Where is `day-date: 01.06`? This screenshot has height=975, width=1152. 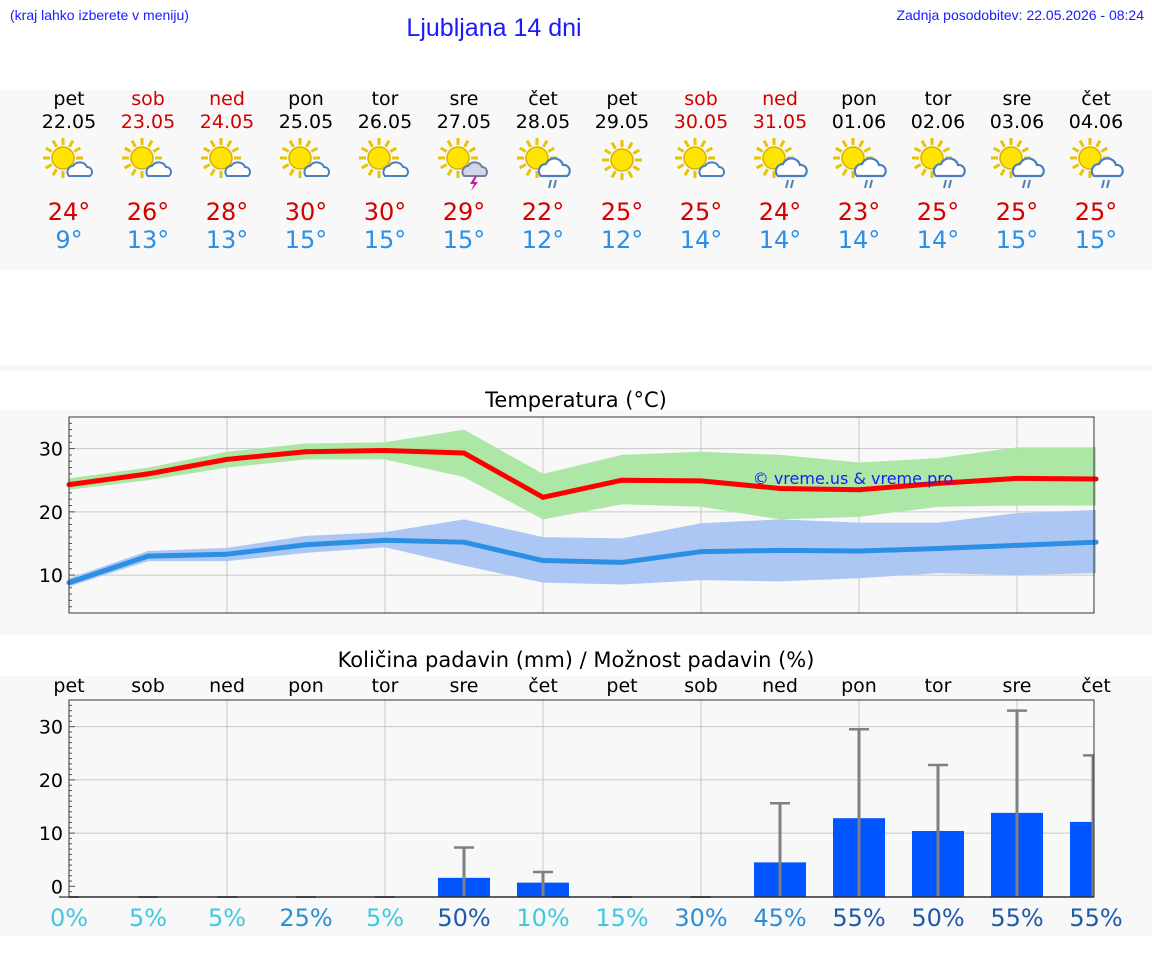
day-date: 01.06 is located at coordinates (859, 122).